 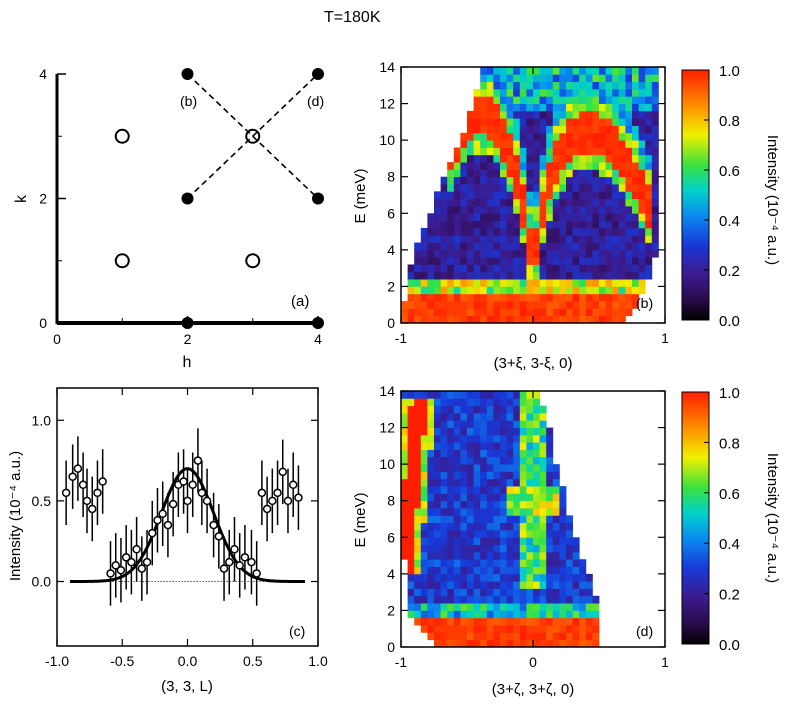 What do you see at coordinates (187, 362) in the screenshot?
I see `panel-a-xlabel: h` at bounding box center [187, 362].